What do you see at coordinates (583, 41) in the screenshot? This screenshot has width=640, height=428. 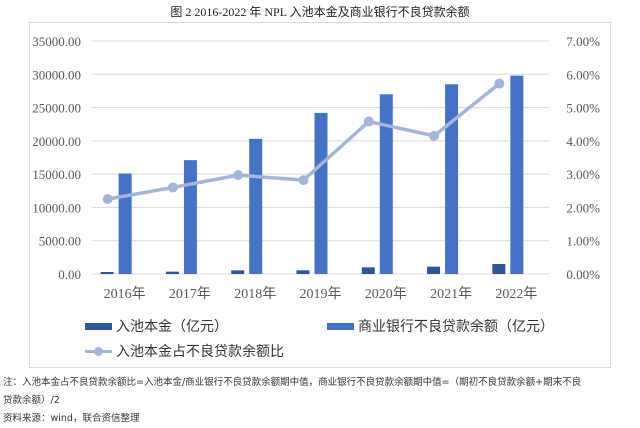 I see `right-tick-label: 7.00%` at bounding box center [583, 41].